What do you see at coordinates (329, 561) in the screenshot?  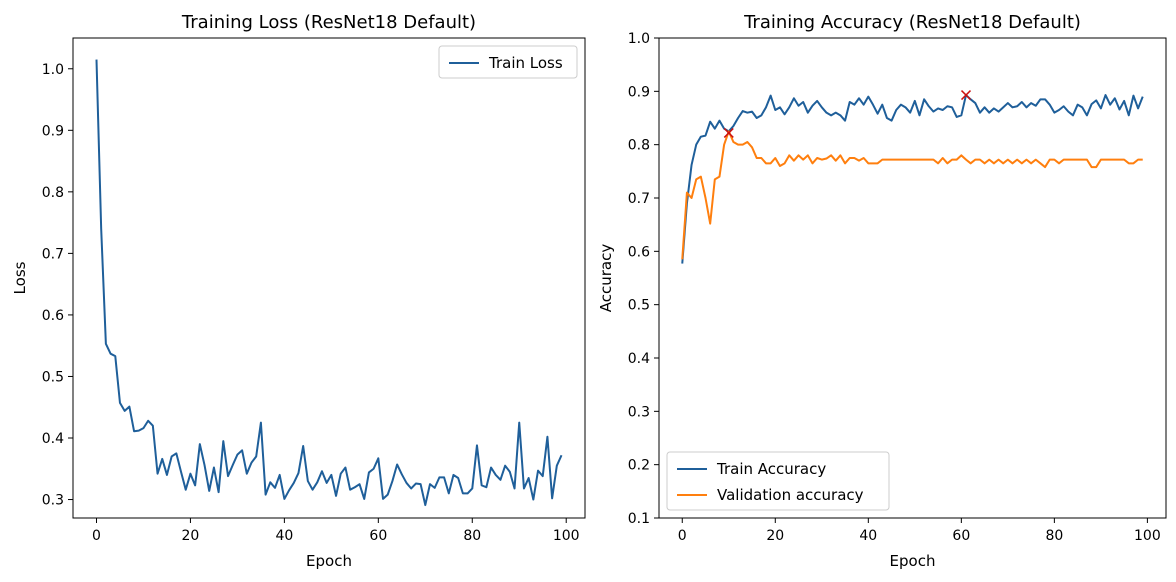 I see `loss-chart-x-axis-label: Epoch` at bounding box center [329, 561].